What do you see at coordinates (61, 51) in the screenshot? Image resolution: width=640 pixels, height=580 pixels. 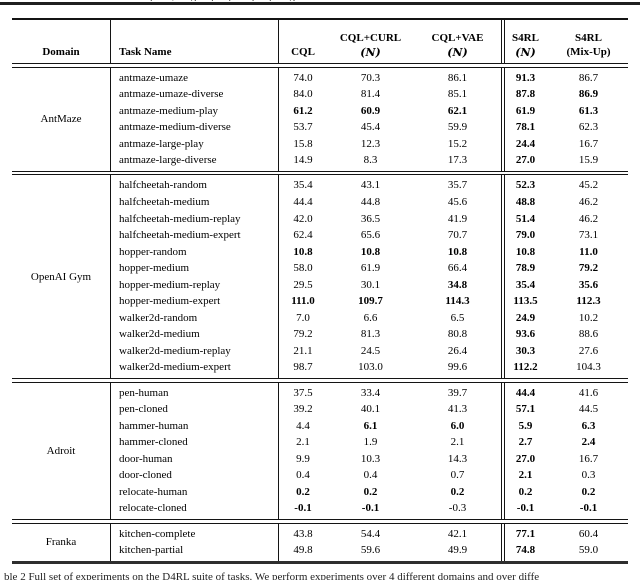 I see `header-domain-label: Domain` at bounding box center [61, 51].